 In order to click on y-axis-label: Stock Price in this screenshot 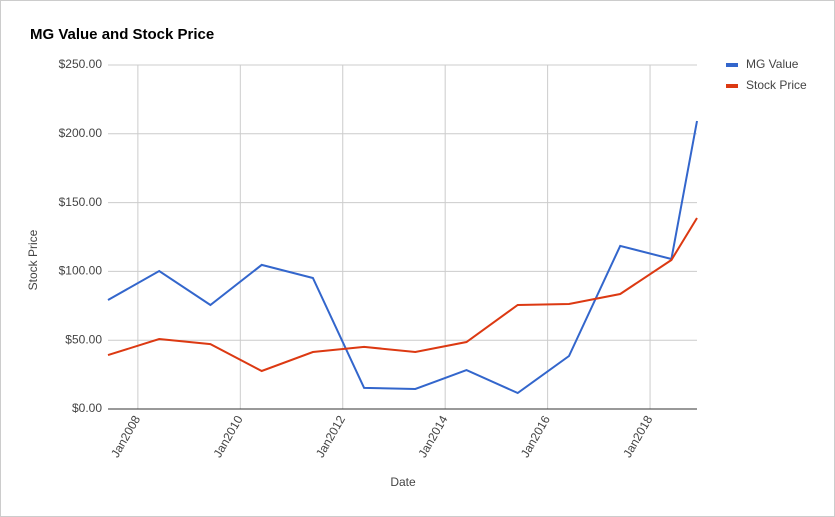, I will do `click(33, 259)`.